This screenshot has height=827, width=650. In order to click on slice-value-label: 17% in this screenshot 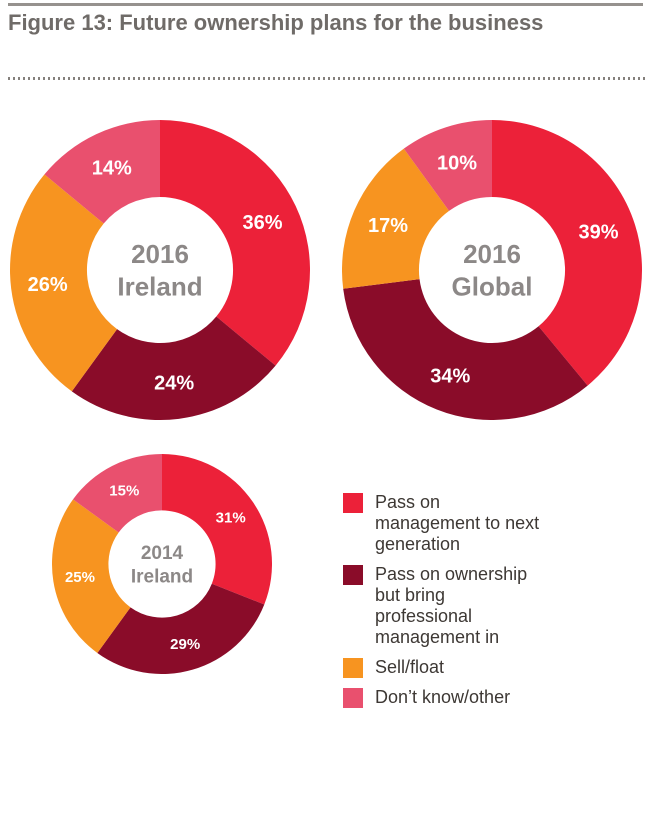, I will do `click(388, 226)`.